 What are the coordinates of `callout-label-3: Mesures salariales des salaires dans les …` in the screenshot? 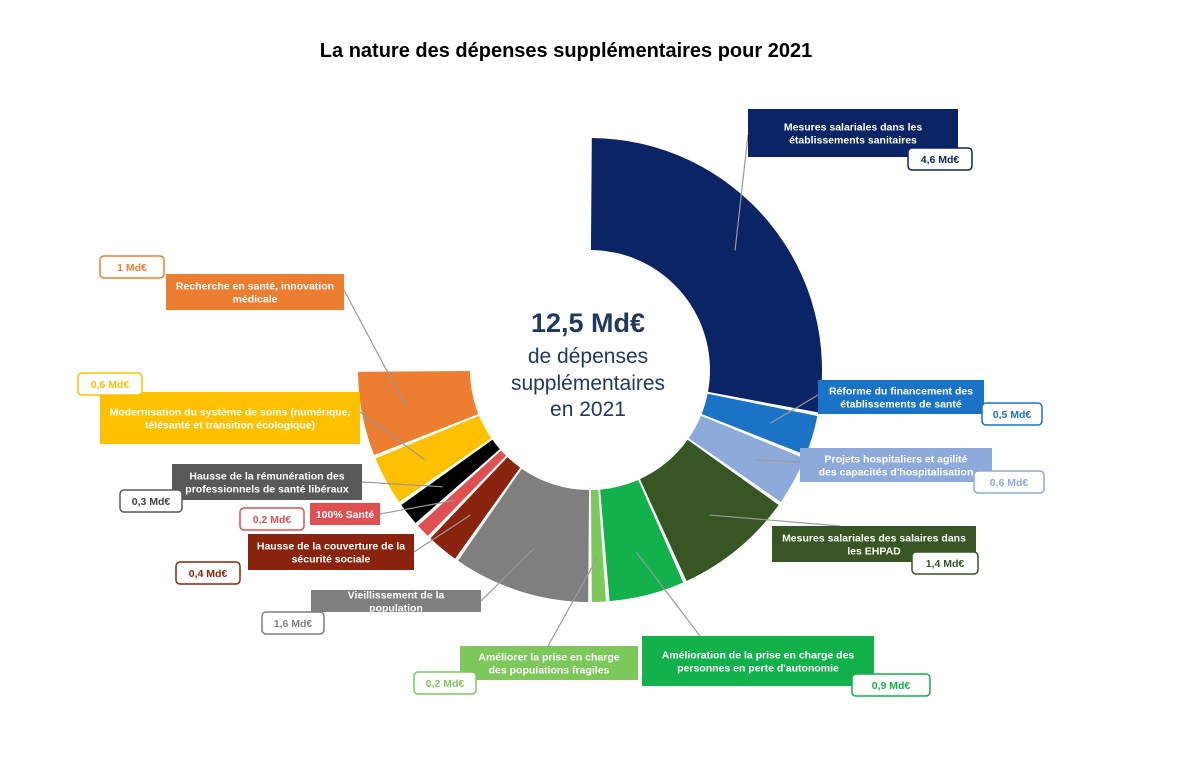 It's located at (874, 545).